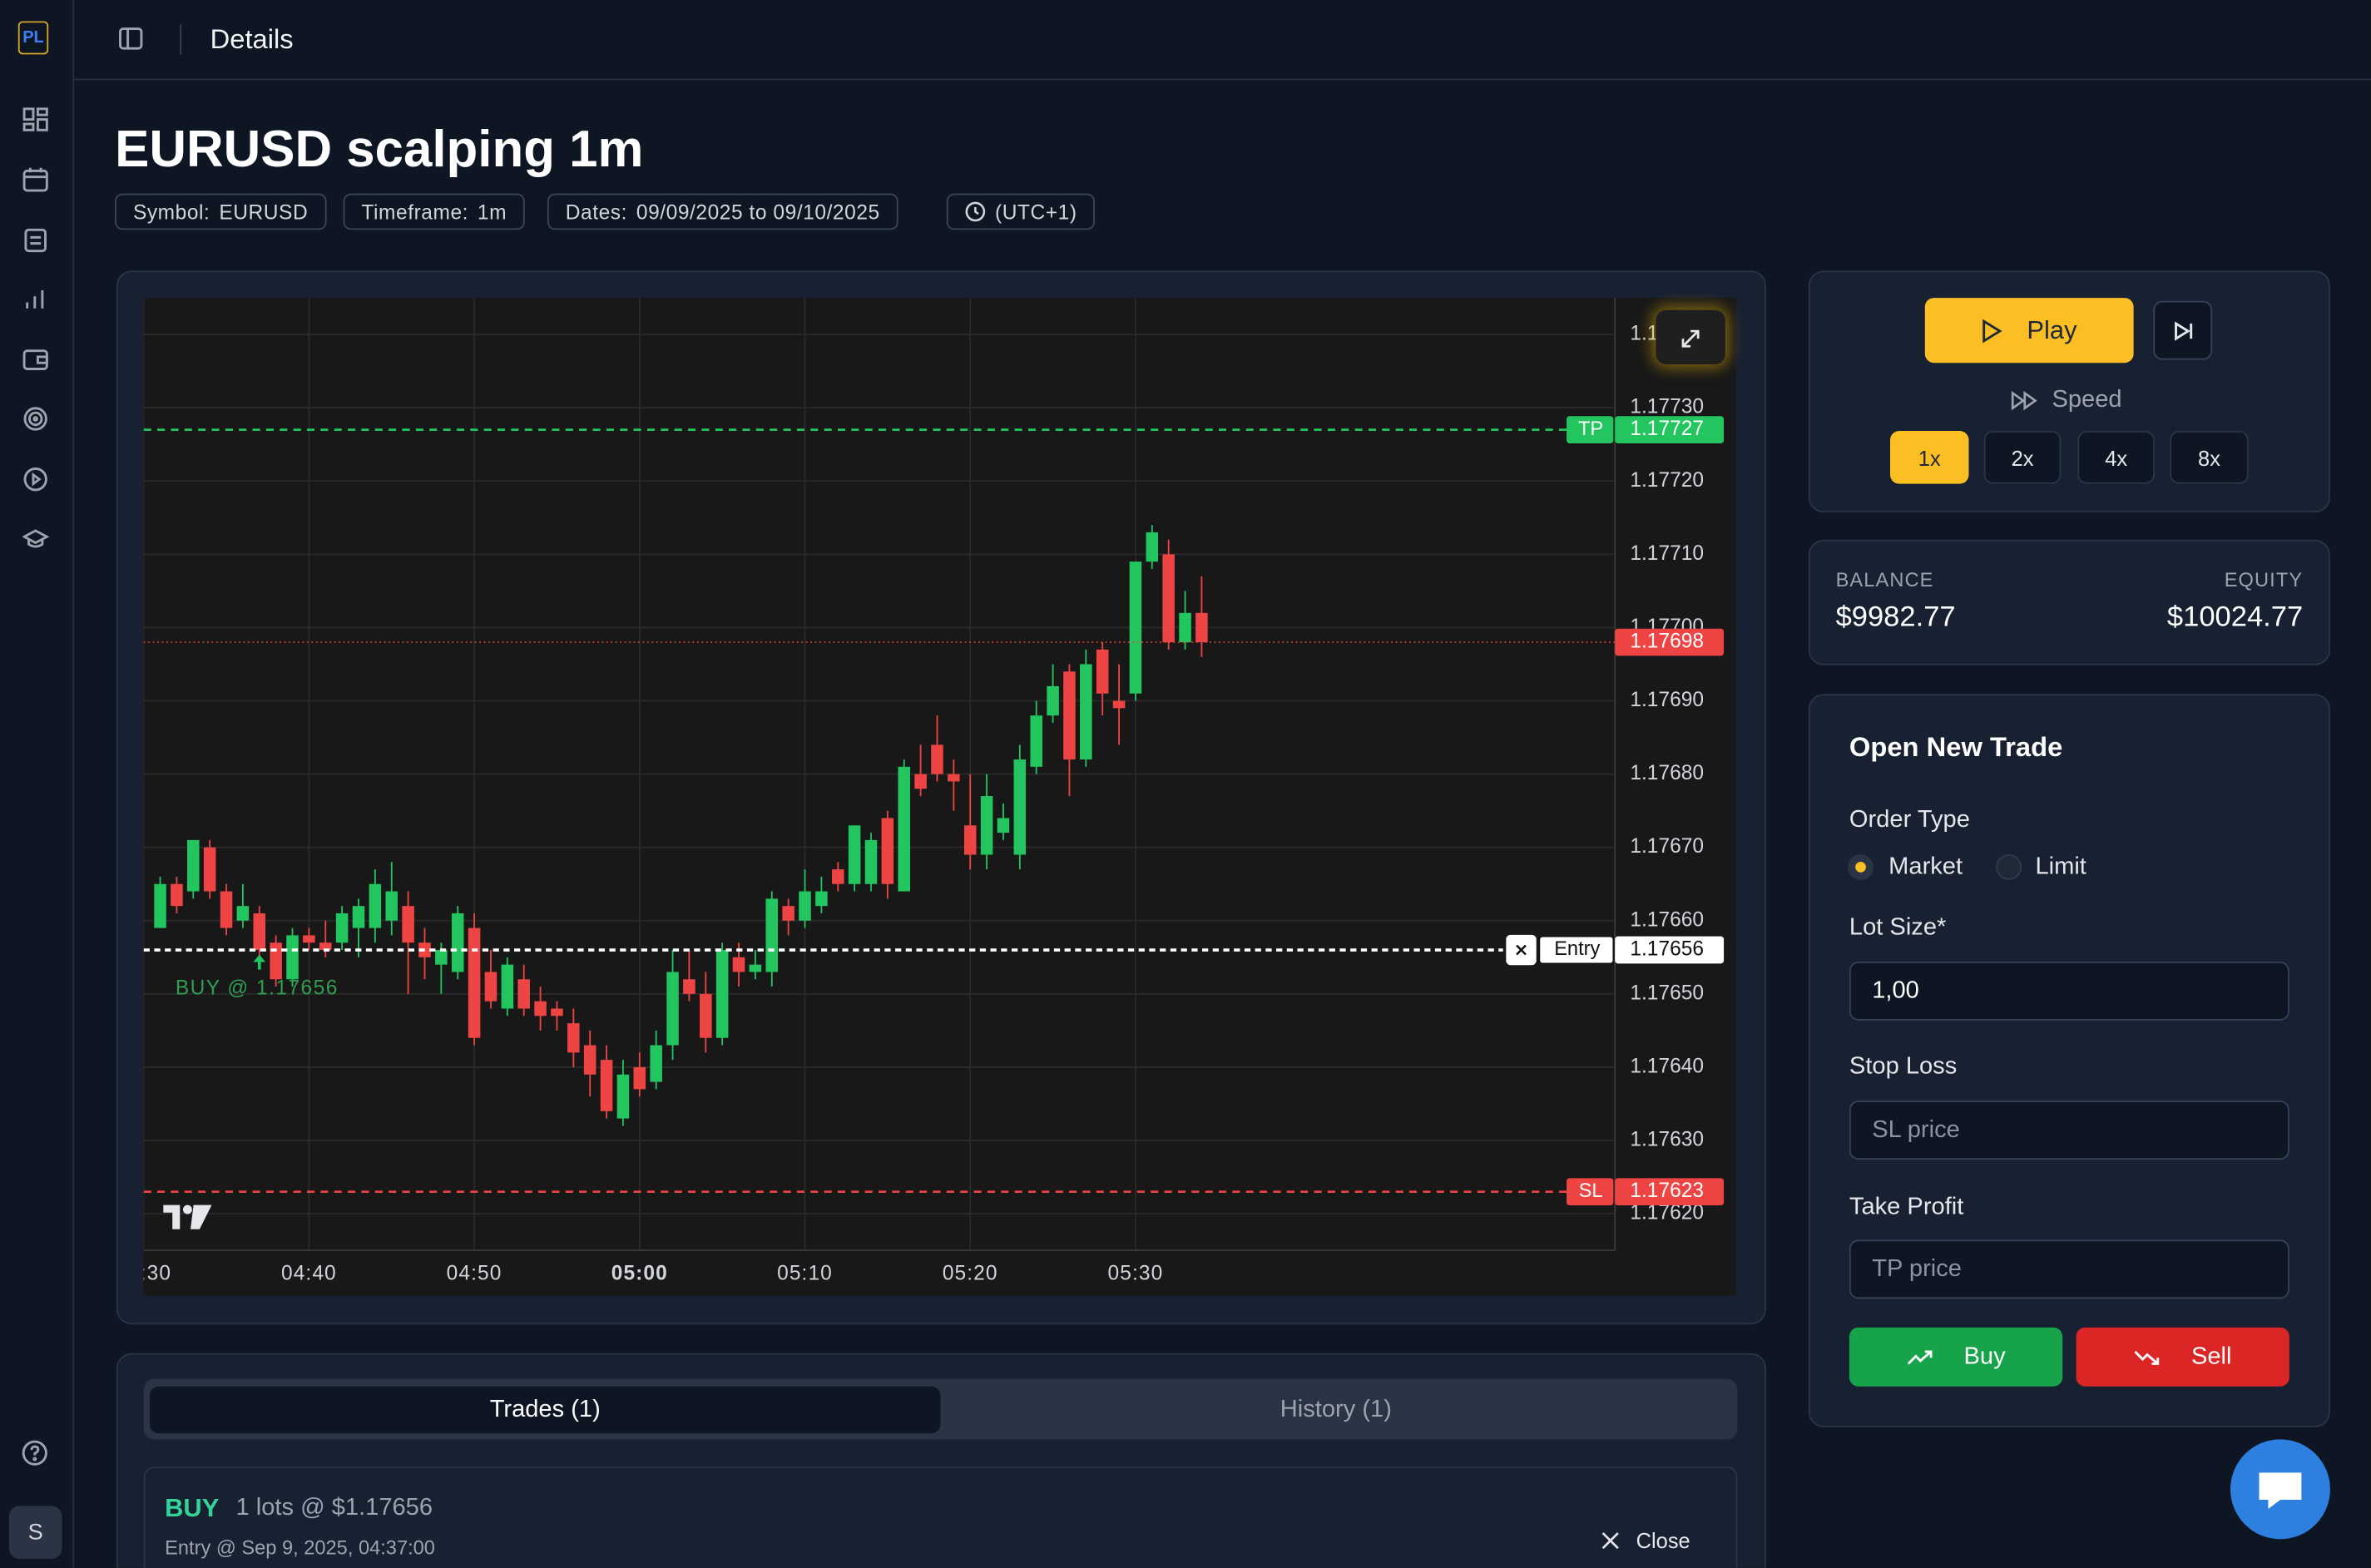 This screenshot has width=2371, height=1568. What do you see at coordinates (36, 327) in the screenshot?
I see `sidebar-icons` at bounding box center [36, 327].